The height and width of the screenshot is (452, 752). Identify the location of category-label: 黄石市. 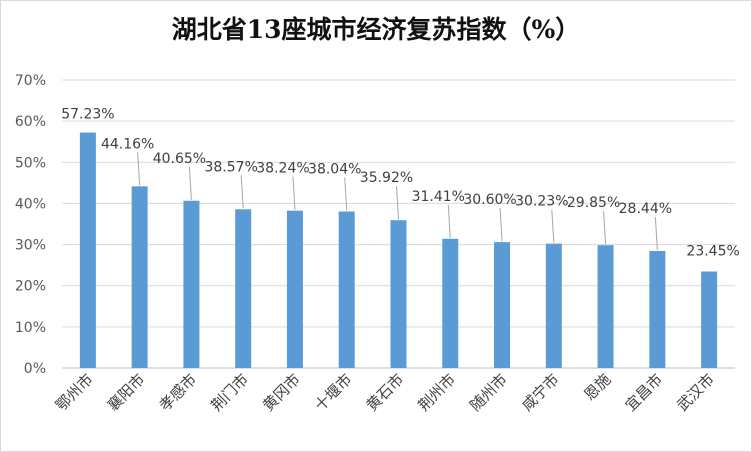
(385, 392).